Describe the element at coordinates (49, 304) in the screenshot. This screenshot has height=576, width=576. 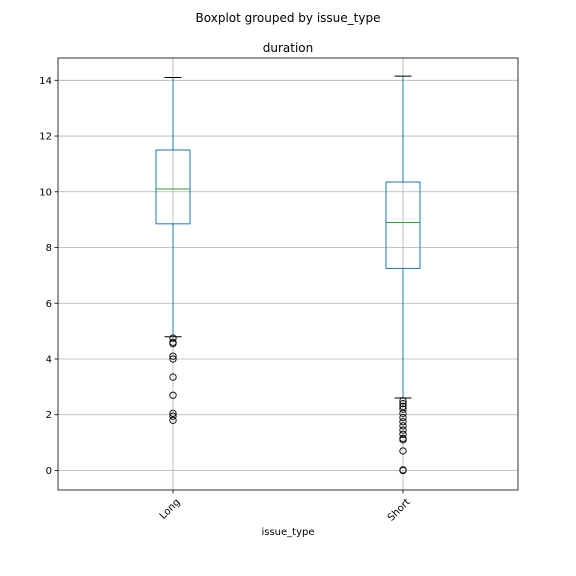
I see `y-tick-label: 6` at that location.